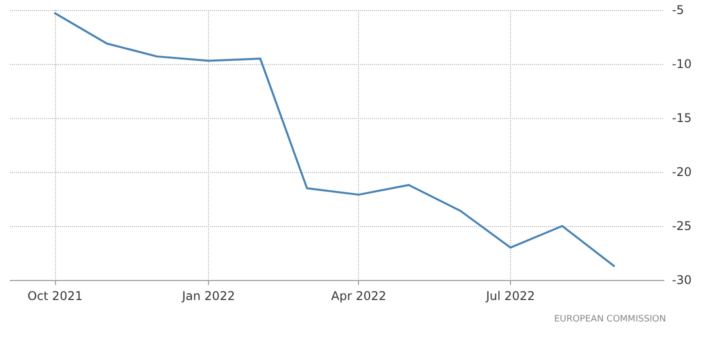 This screenshot has height=343, width=719. Describe the element at coordinates (682, 280) in the screenshot. I see `y-tick-label: -30` at that location.